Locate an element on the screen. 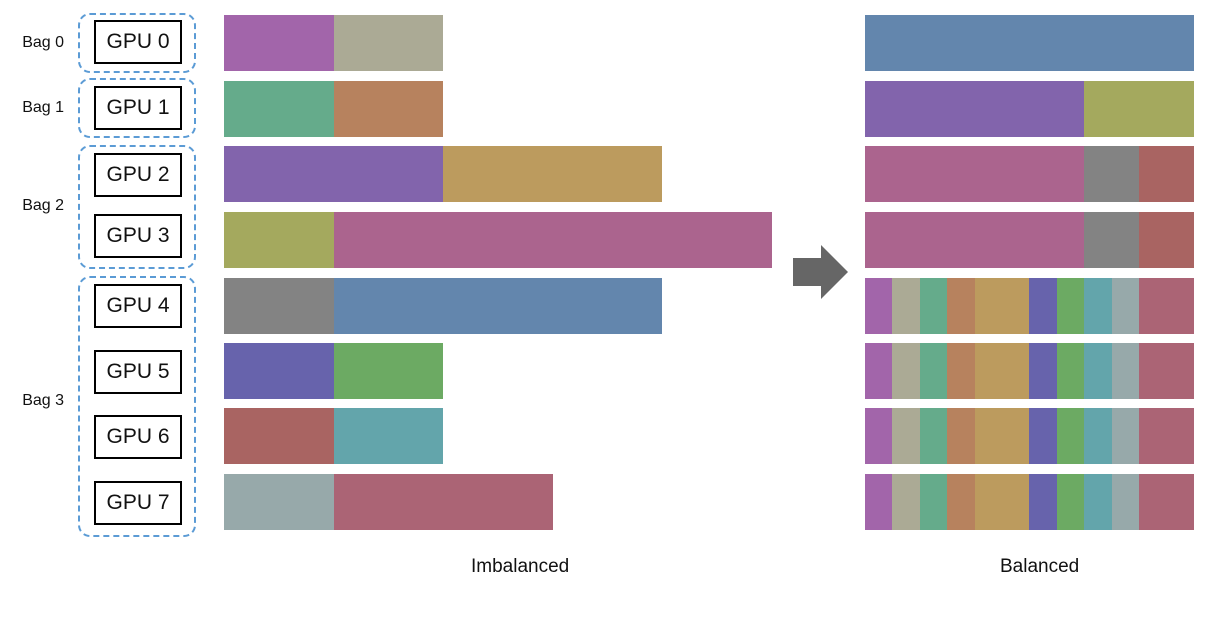  gpu-box-4: GPU 4 is located at coordinates (138, 306).